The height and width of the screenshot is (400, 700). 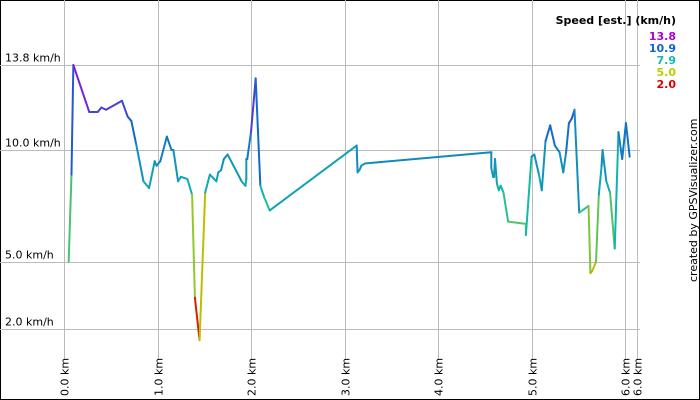 What do you see at coordinates (252, 377) in the screenshot?
I see `x-tick-label: 2.0 km` at bounding box center [252, 377].